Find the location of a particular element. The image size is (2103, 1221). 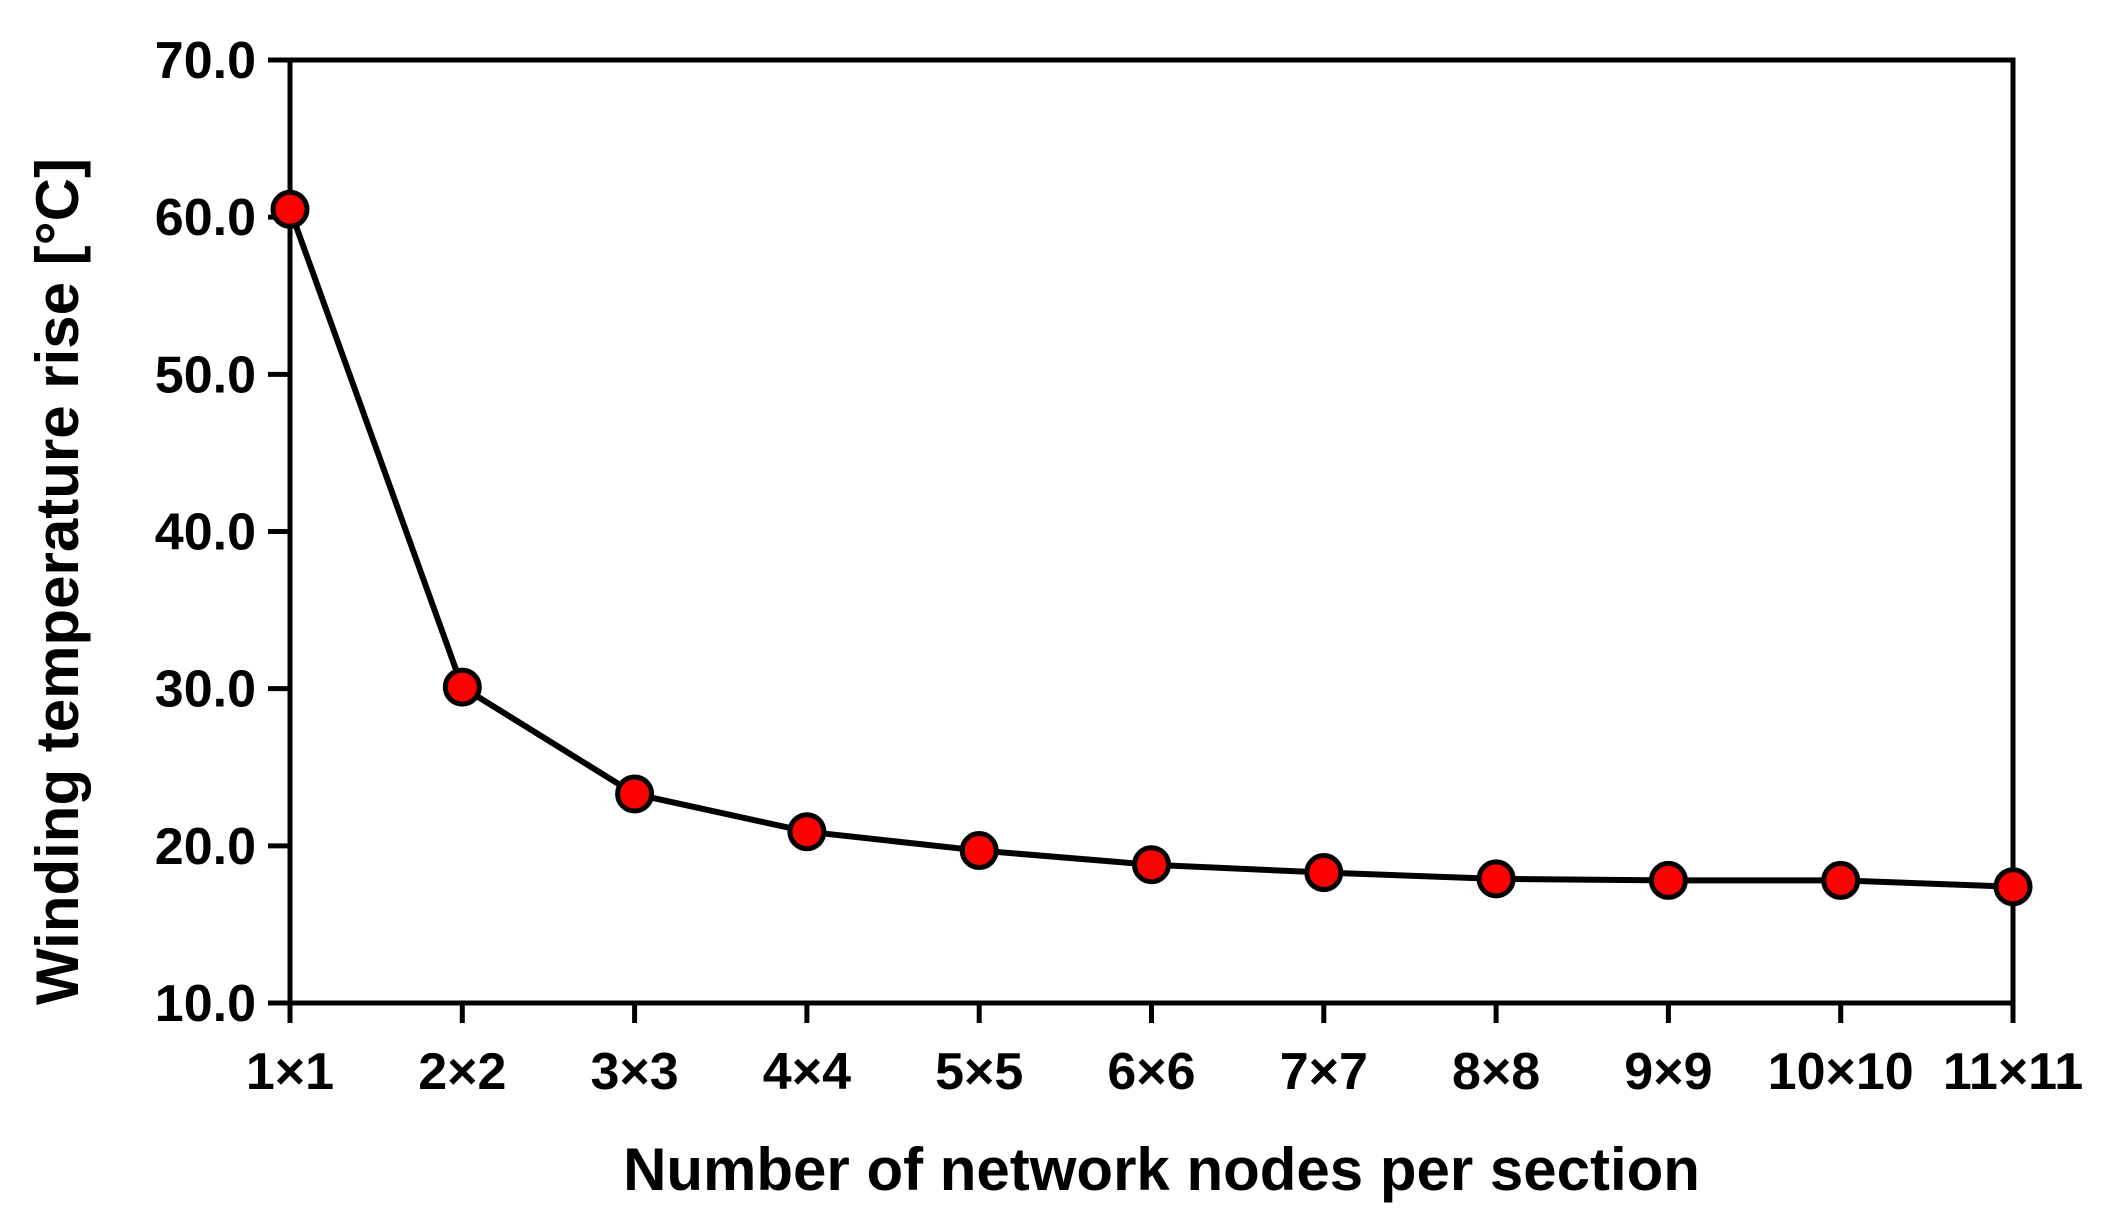

y-tick-label: 10.0 is located at coordinates (205, 1004).